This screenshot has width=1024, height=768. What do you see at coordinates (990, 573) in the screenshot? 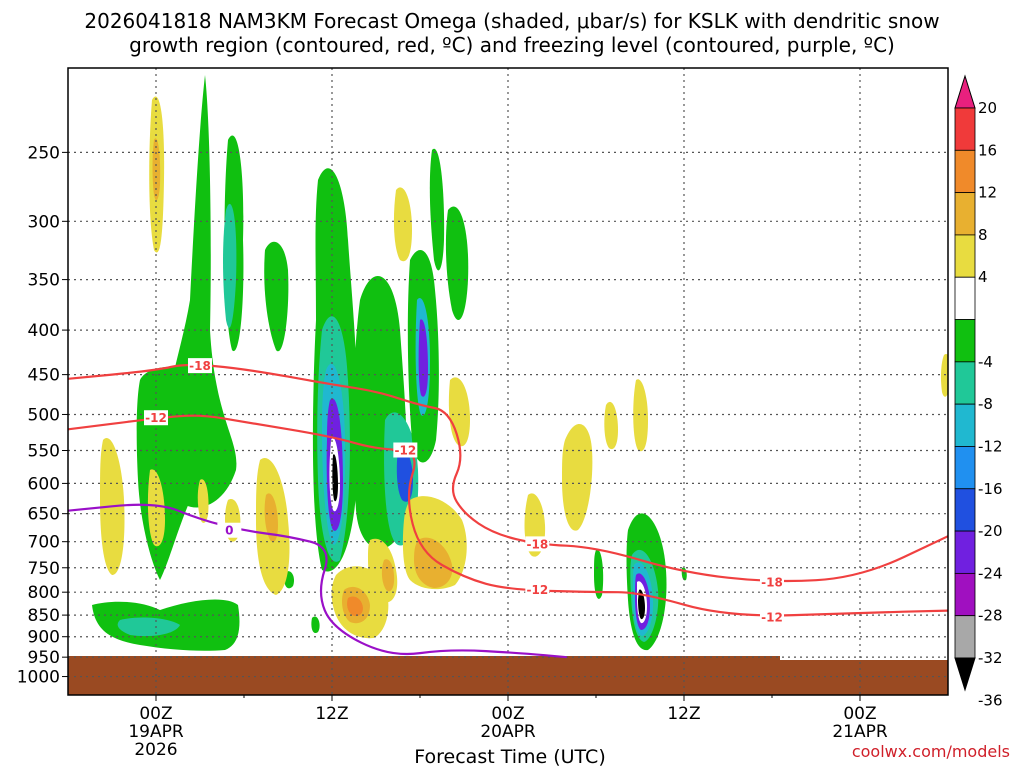
I see `colorbar-label: -24` at bounding box center [990, 573].